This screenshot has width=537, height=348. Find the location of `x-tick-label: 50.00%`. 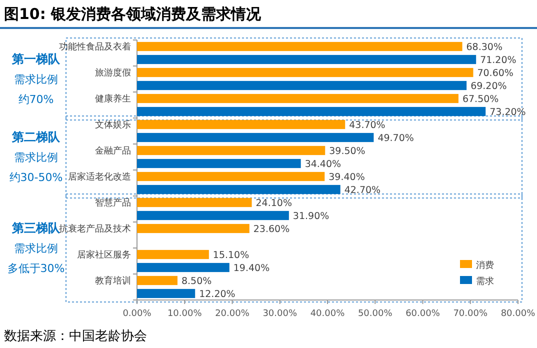

x-tick-label: 50.00% is located at coordinates (375, 314).